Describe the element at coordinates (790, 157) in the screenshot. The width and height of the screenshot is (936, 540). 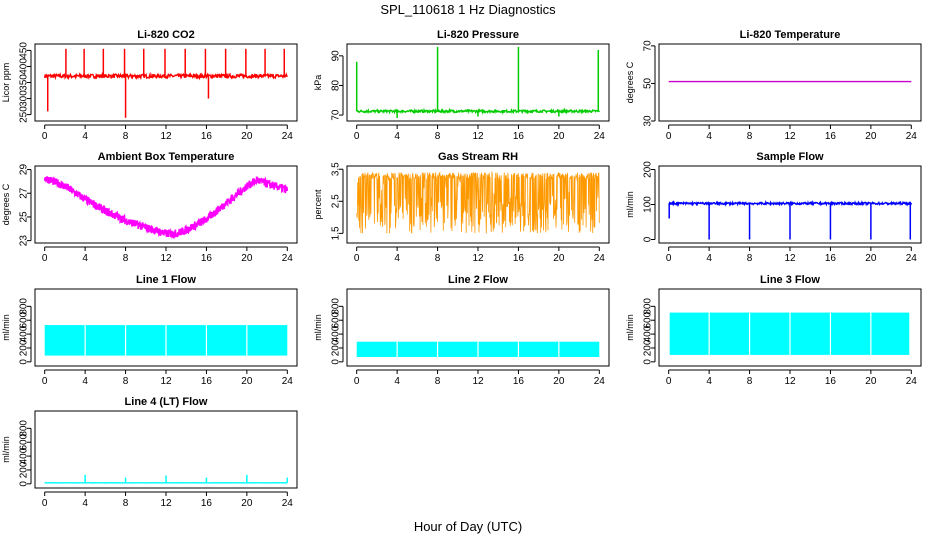
I see `panel-title: Sample Flow` at that location.